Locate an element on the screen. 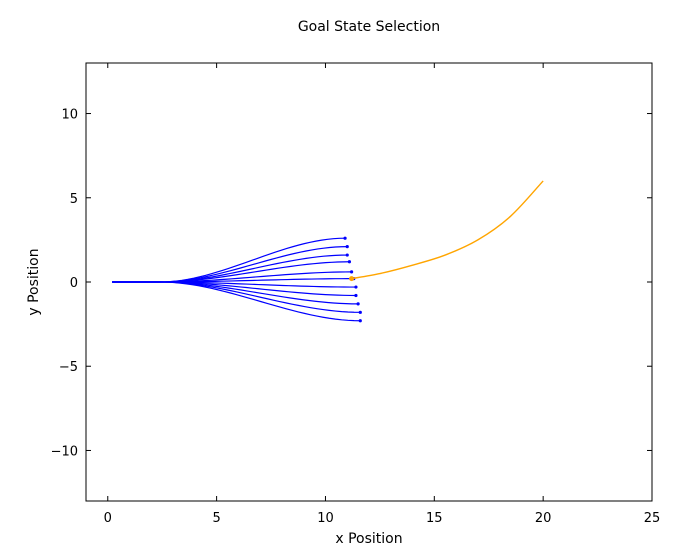 This screenshot has width=684, height=554. y-tick-label: 0 is located at coordinates (74, 283).